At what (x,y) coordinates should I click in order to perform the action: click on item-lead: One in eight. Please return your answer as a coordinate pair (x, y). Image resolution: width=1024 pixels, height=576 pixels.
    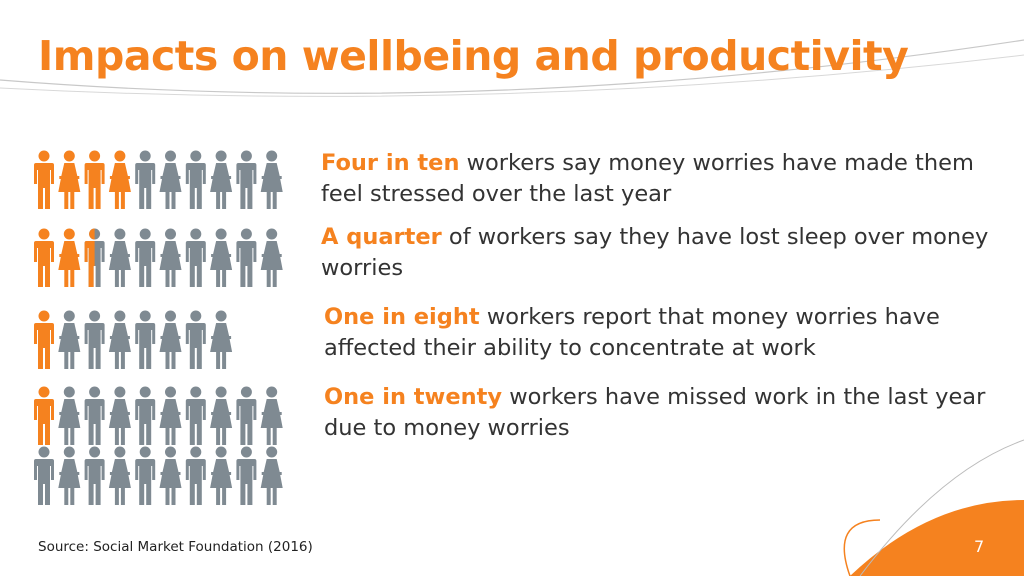
    Looking at the image, I should click on (402, 317).